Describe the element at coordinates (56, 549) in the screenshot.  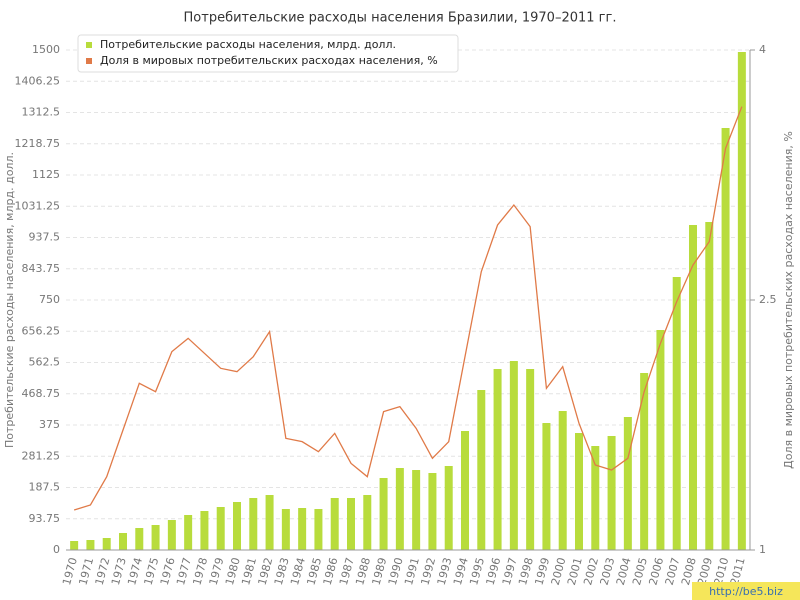
I see `y-tick-label: 0` at that location.